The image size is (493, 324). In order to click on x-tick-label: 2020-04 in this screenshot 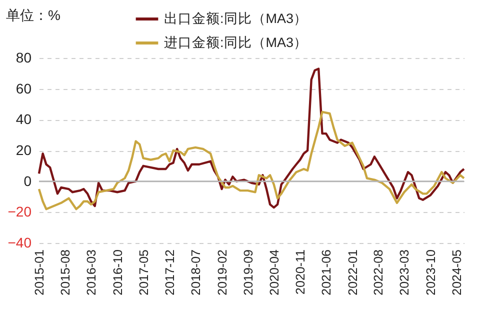, I will do `click(274, 272)`.